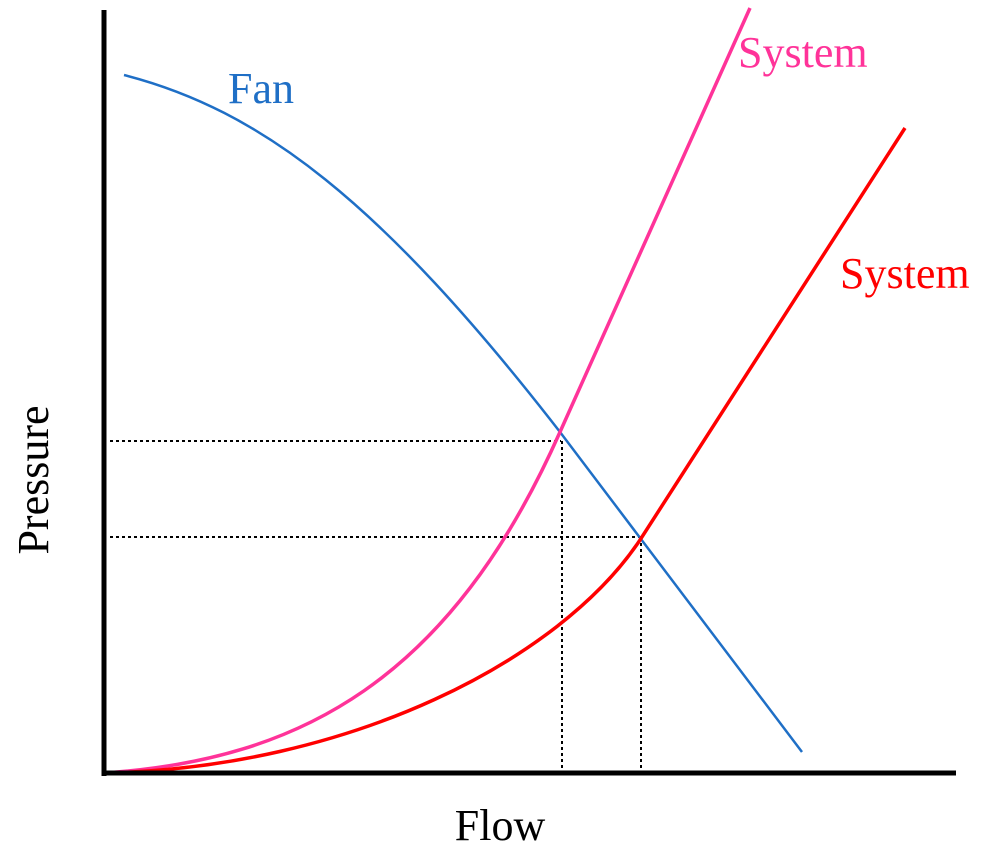 The width and height of the screenshot is (992, 848). Describe the element at coordinates (500, 822) in the screenshot. I see `x-axis-label: Flow` at that location.